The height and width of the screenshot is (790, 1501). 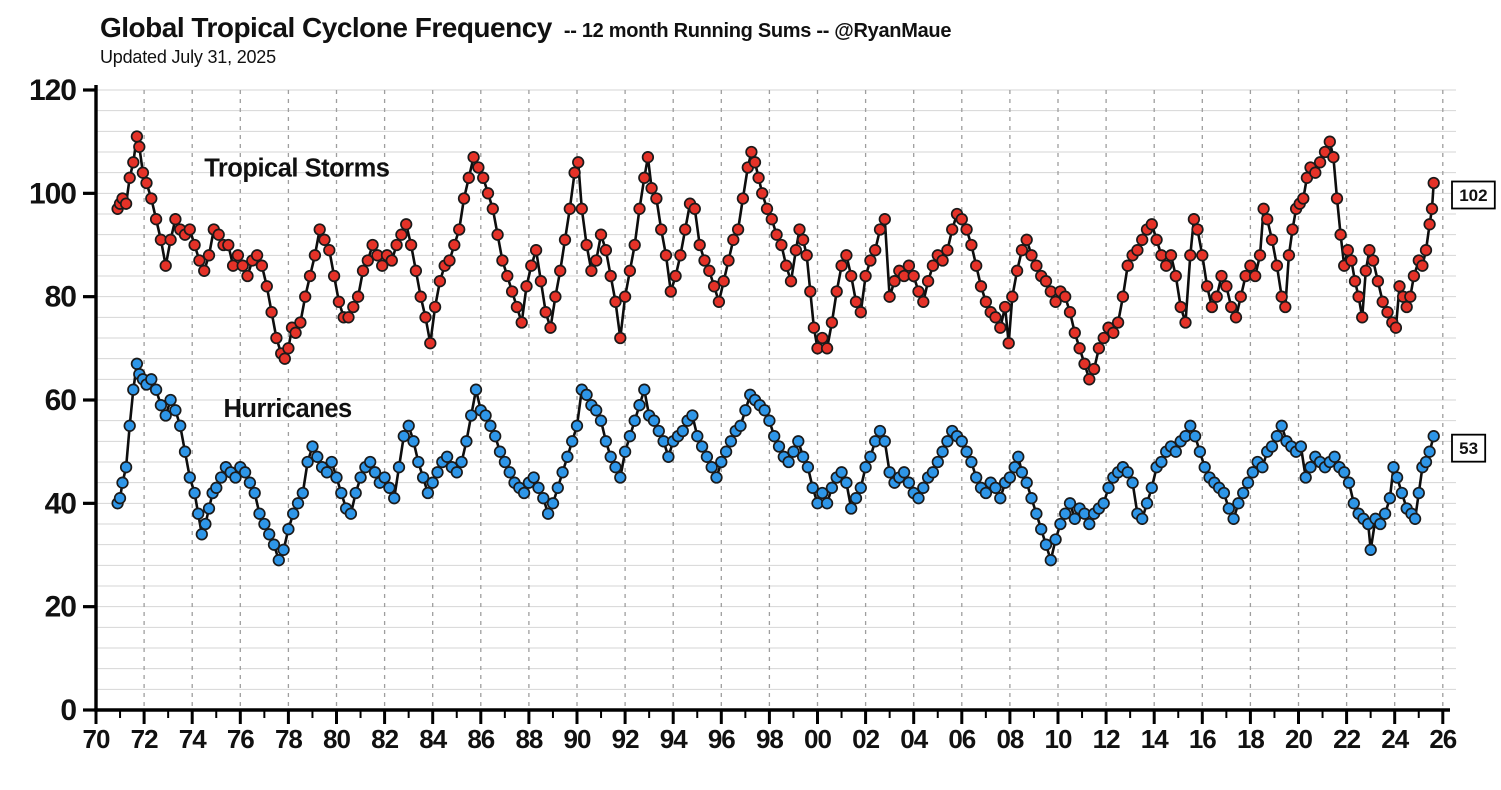 What do you see at coordinates (52, 193) in the screenshot?
I see `y-tick-label: 100` at bounding box center [52, 193].